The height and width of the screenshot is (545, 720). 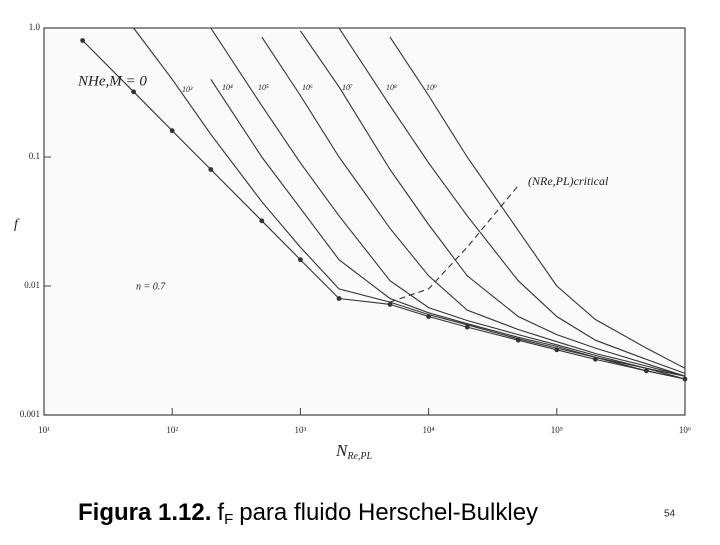 What do you see at coordinates (359, 456) in the screenshot?
I see `x-axis-label-sub: Re,PL` at bounding box center [359, 456].